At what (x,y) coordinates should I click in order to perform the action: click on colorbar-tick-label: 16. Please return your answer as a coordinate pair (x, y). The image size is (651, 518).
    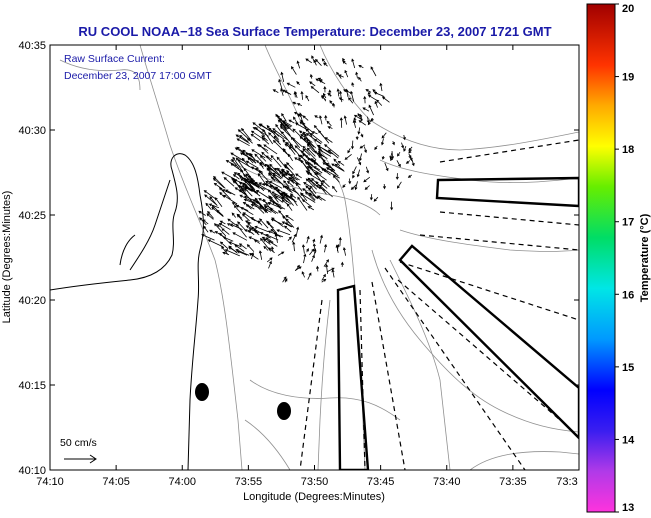
    Looking at the image, I should click on (628, 295).